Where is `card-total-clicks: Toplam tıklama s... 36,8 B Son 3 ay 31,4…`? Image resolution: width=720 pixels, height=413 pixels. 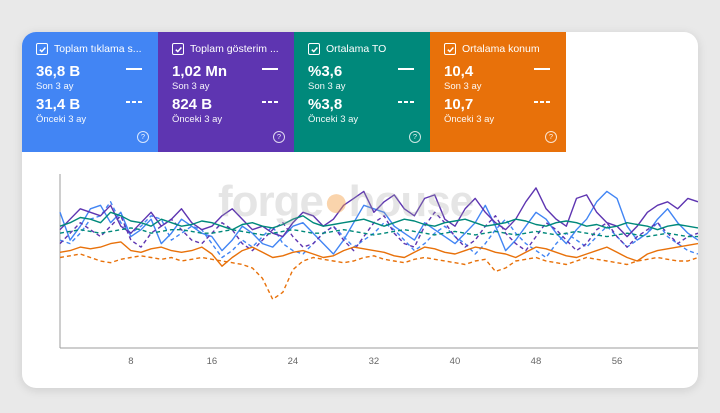
card-total-clicks: Toplam tıklama s... 36,8 B Son 3 ay 31,4… is located at coordinates (90, 92).